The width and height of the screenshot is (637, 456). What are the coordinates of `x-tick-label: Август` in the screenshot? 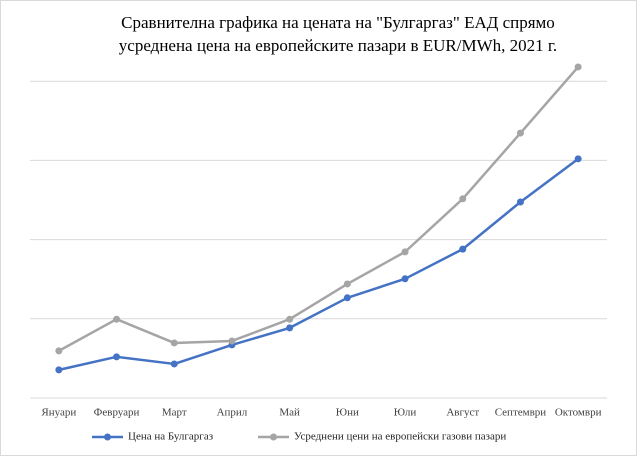 It's located at (462, 413).